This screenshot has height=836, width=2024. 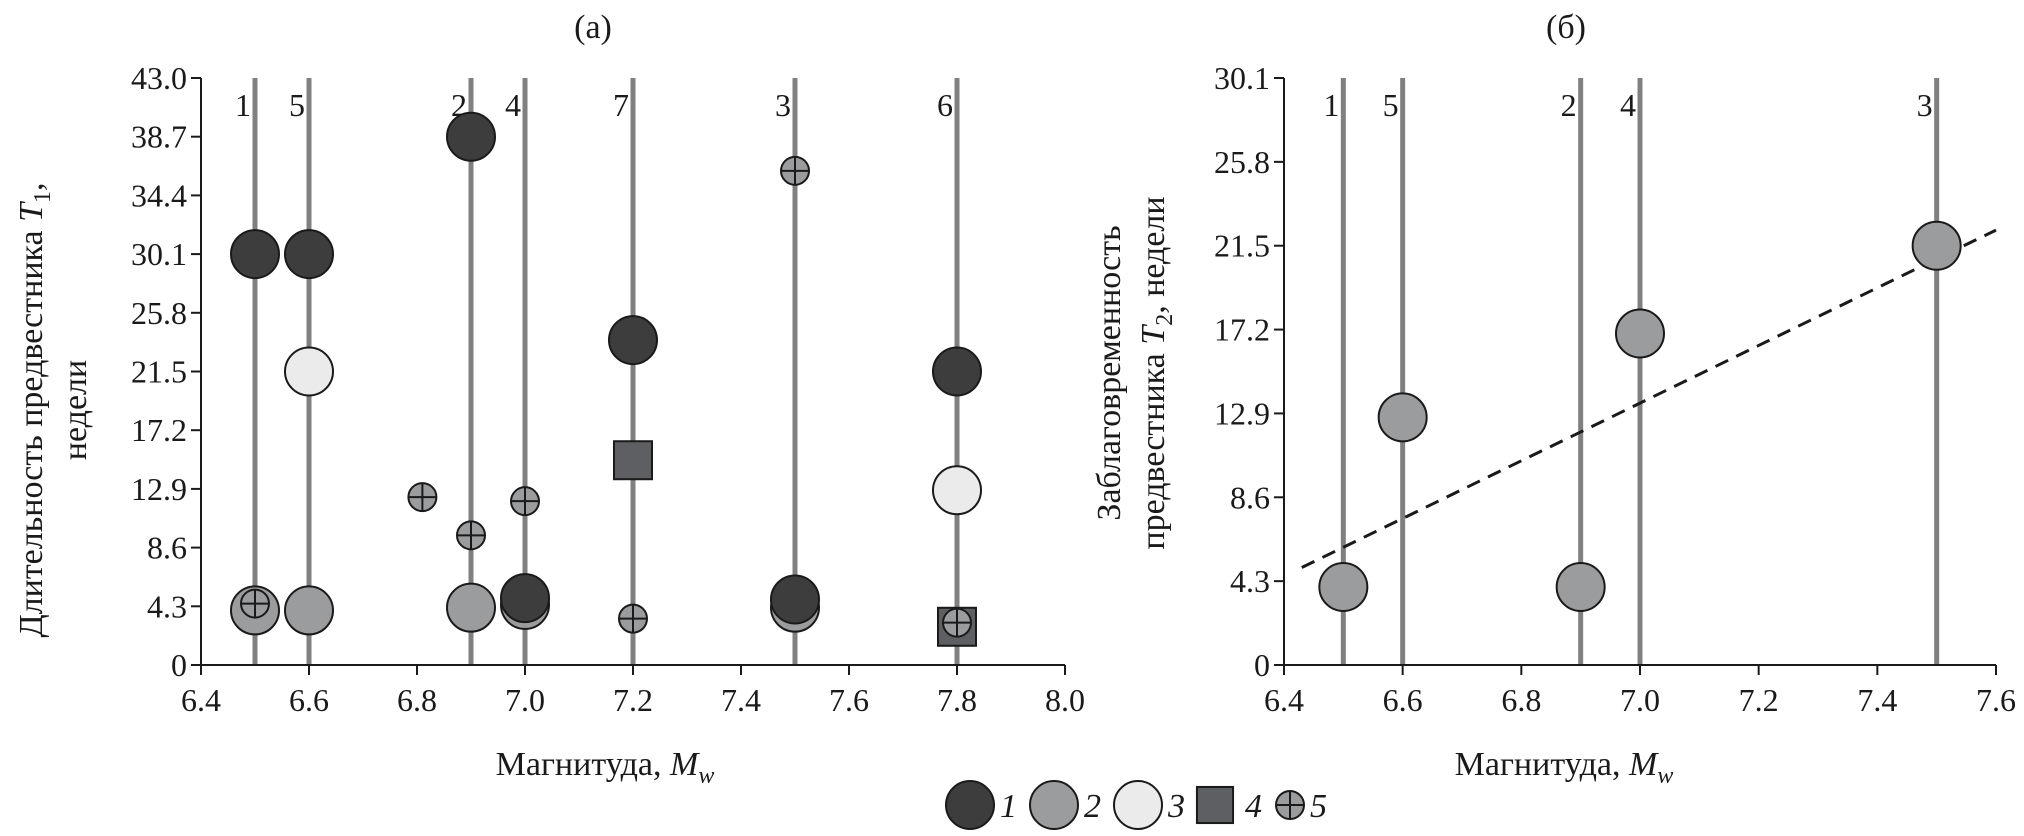 I want to click on legend-item-2: 2, so click(x=1065, y=805).